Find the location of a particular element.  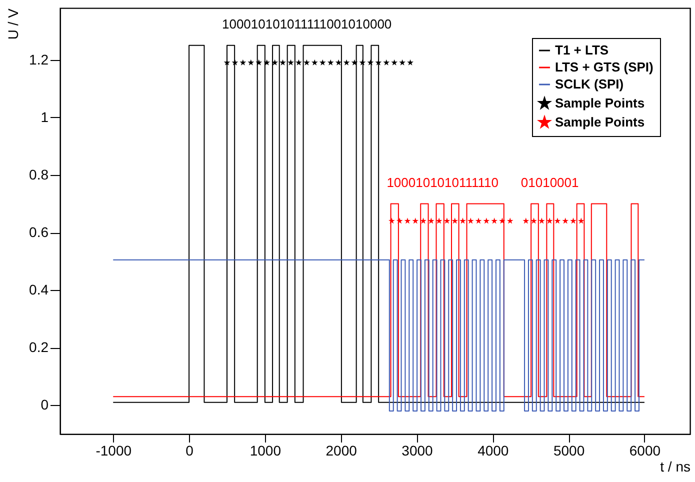

legend-label: SCLK (SPI) is located at coordinates (589, 84).